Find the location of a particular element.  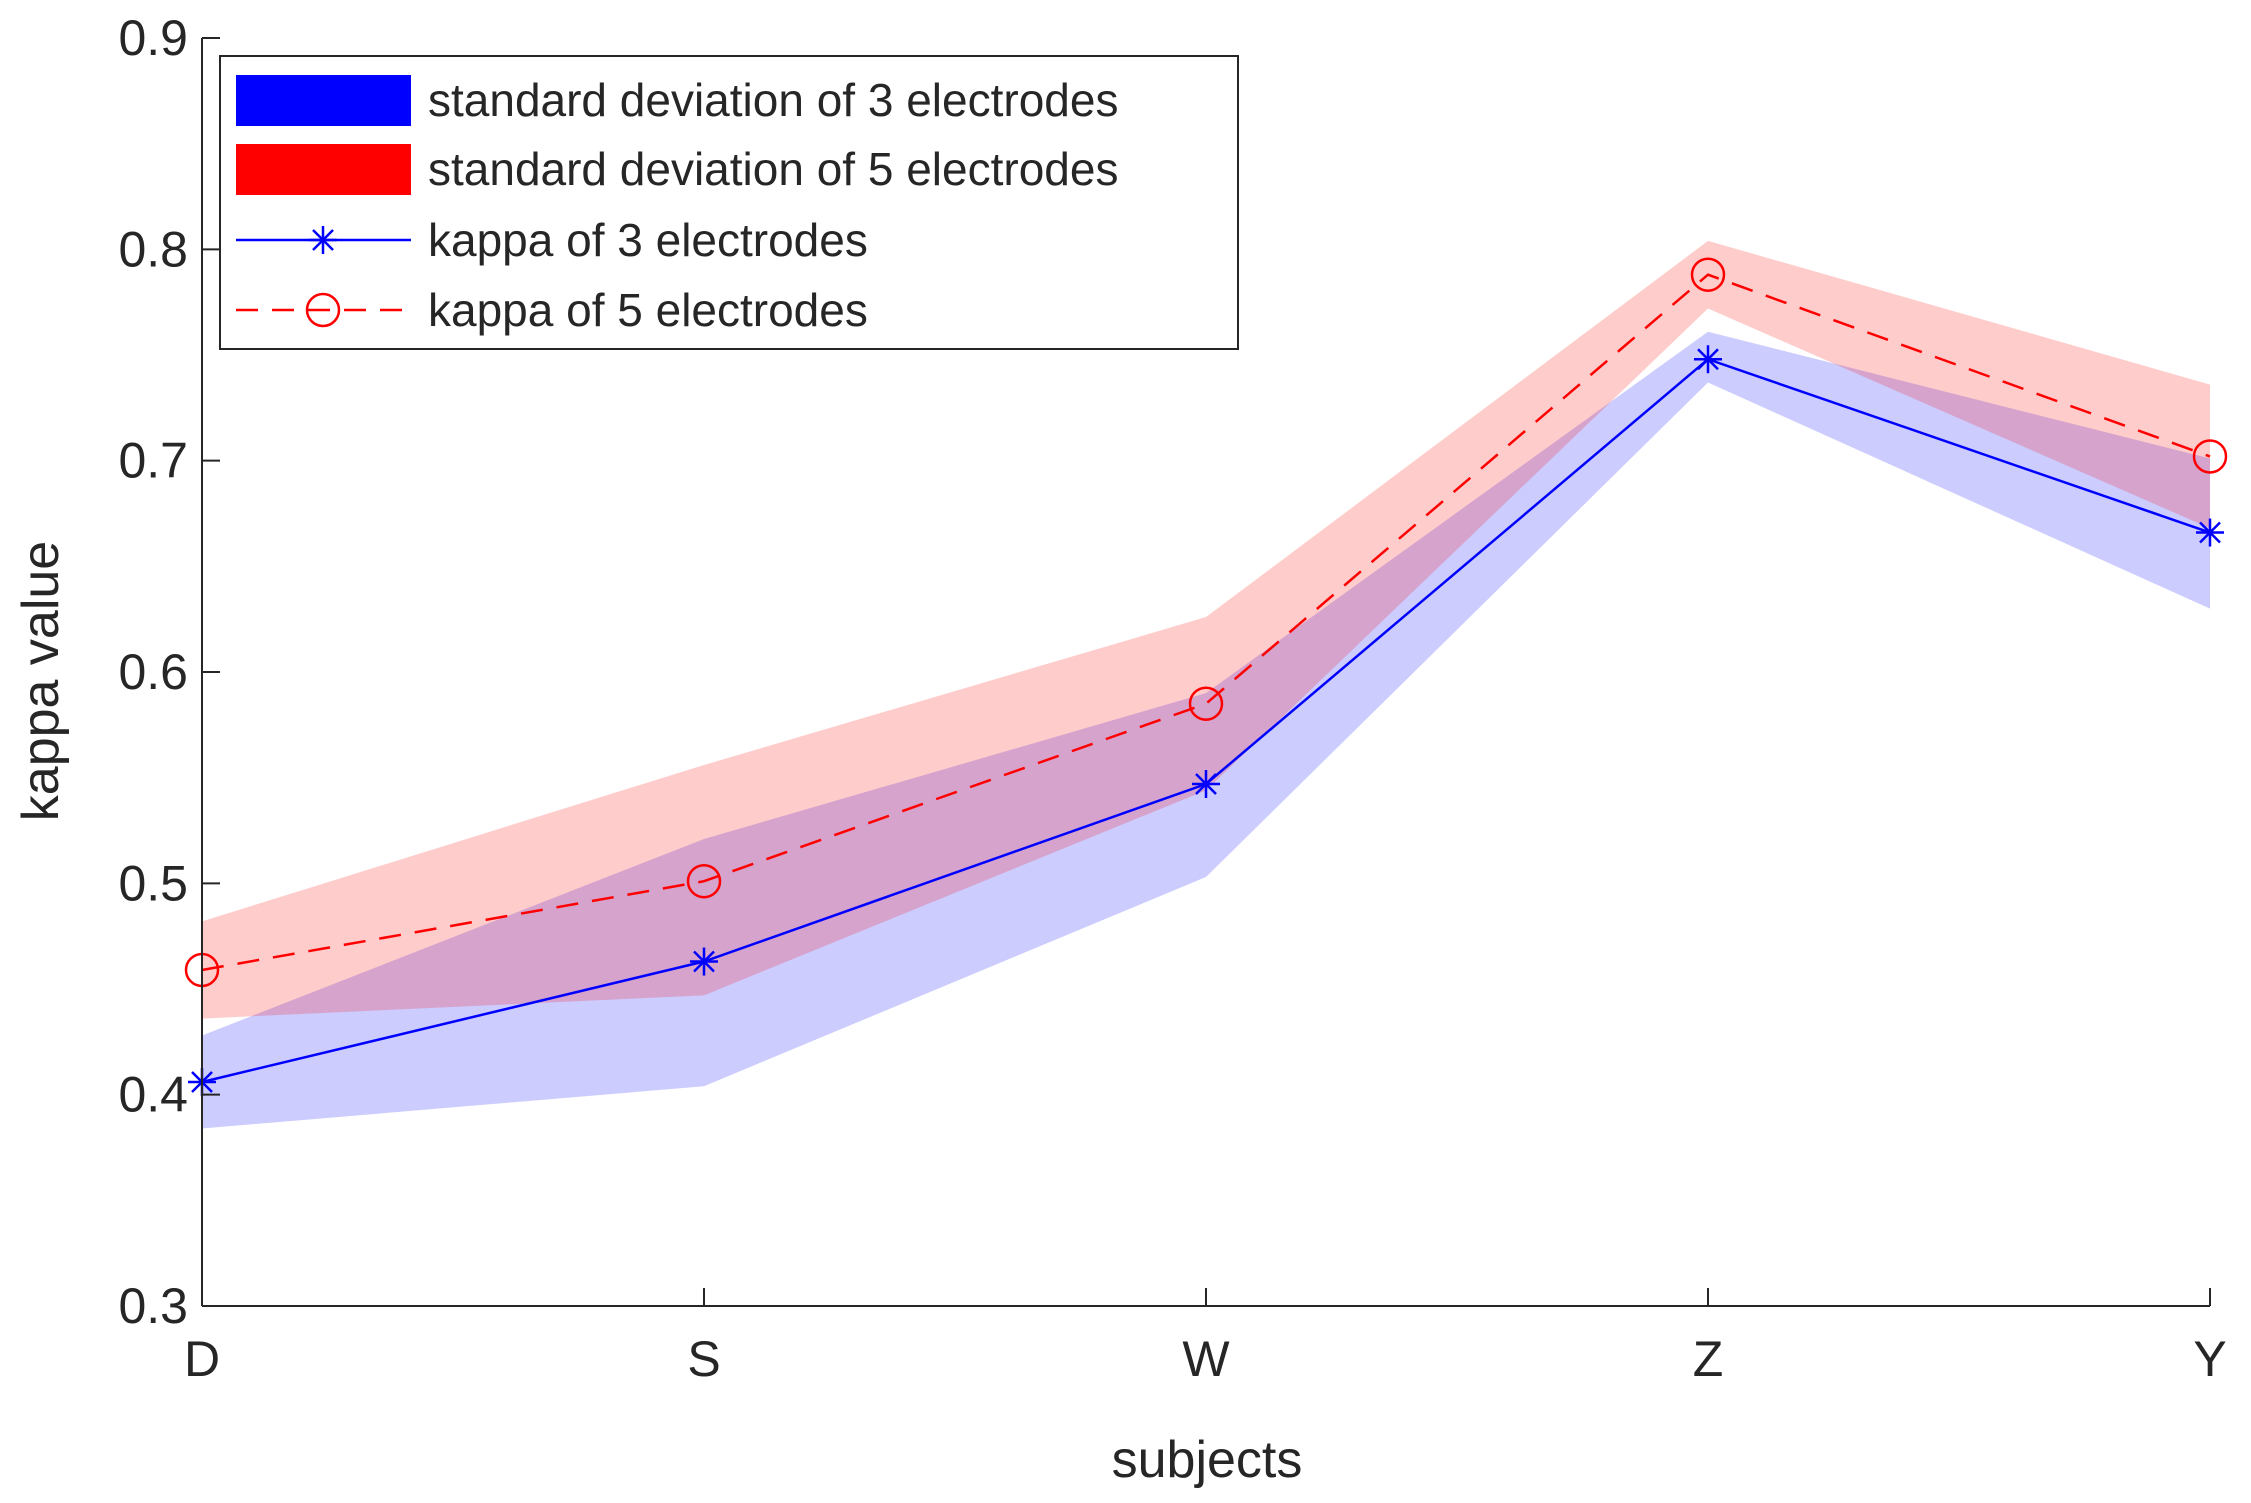

data-point-5-Z is located at coordinates (1708, 274).